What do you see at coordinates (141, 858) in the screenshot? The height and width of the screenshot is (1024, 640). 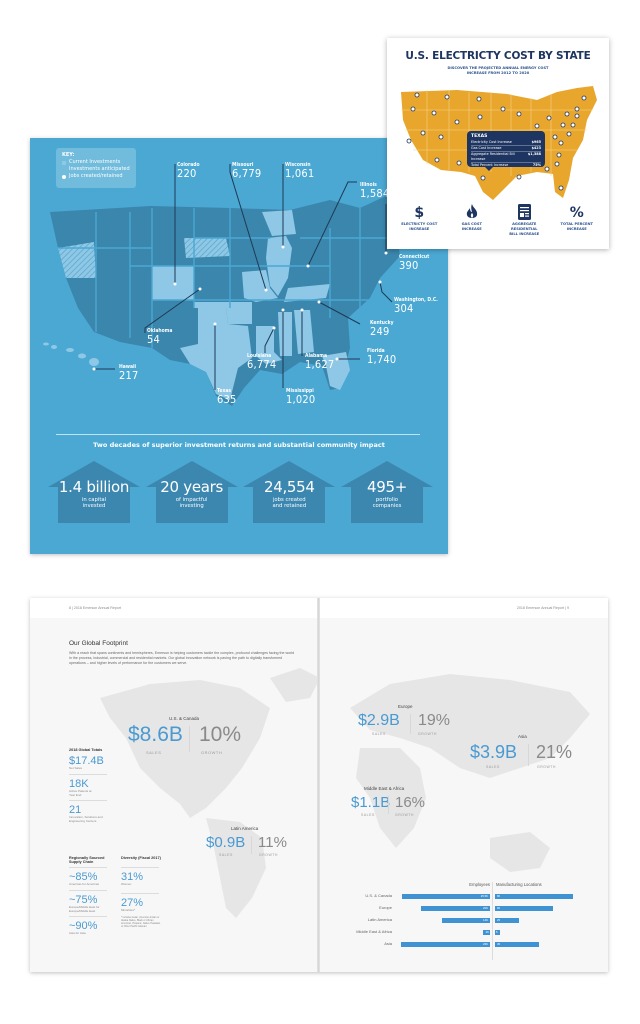 I see `diversity-heading: Diversity (Fiscal 2017)` at bounding box center [141, 858].